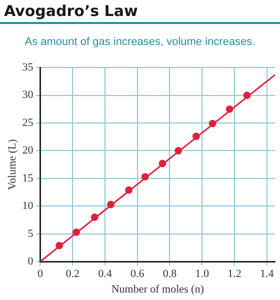 This screenshot has height=300, width=280. What do you see at coordinates (40, 274) in the screenshot?
I see `x-tick-label: 0` at bounding box center [40, 274].